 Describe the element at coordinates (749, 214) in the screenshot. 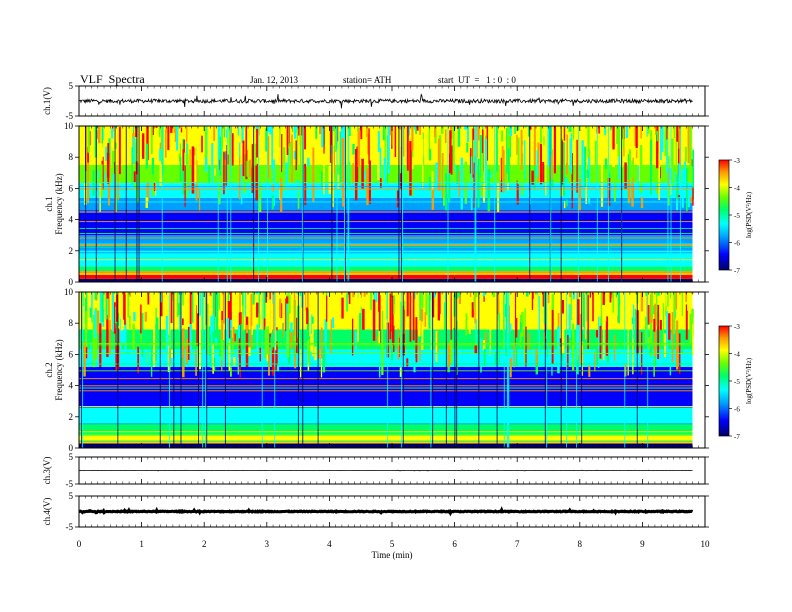

I see `colorbar-label: log(PSD(V²/Hz)` at that location.